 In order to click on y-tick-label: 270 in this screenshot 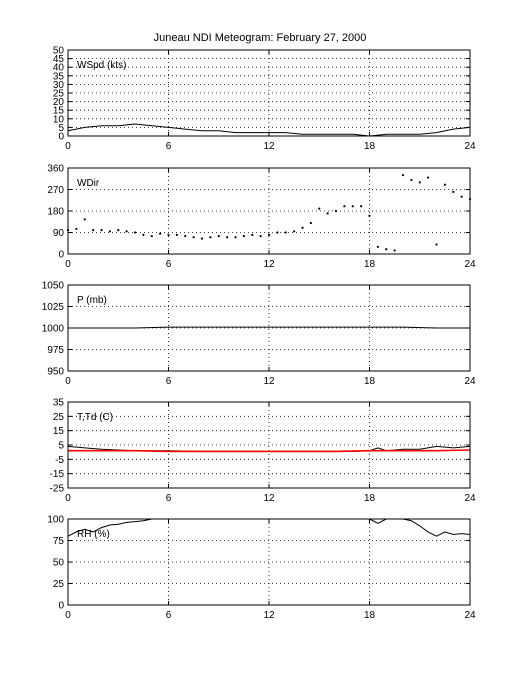, I will do `click(55, 190)`.